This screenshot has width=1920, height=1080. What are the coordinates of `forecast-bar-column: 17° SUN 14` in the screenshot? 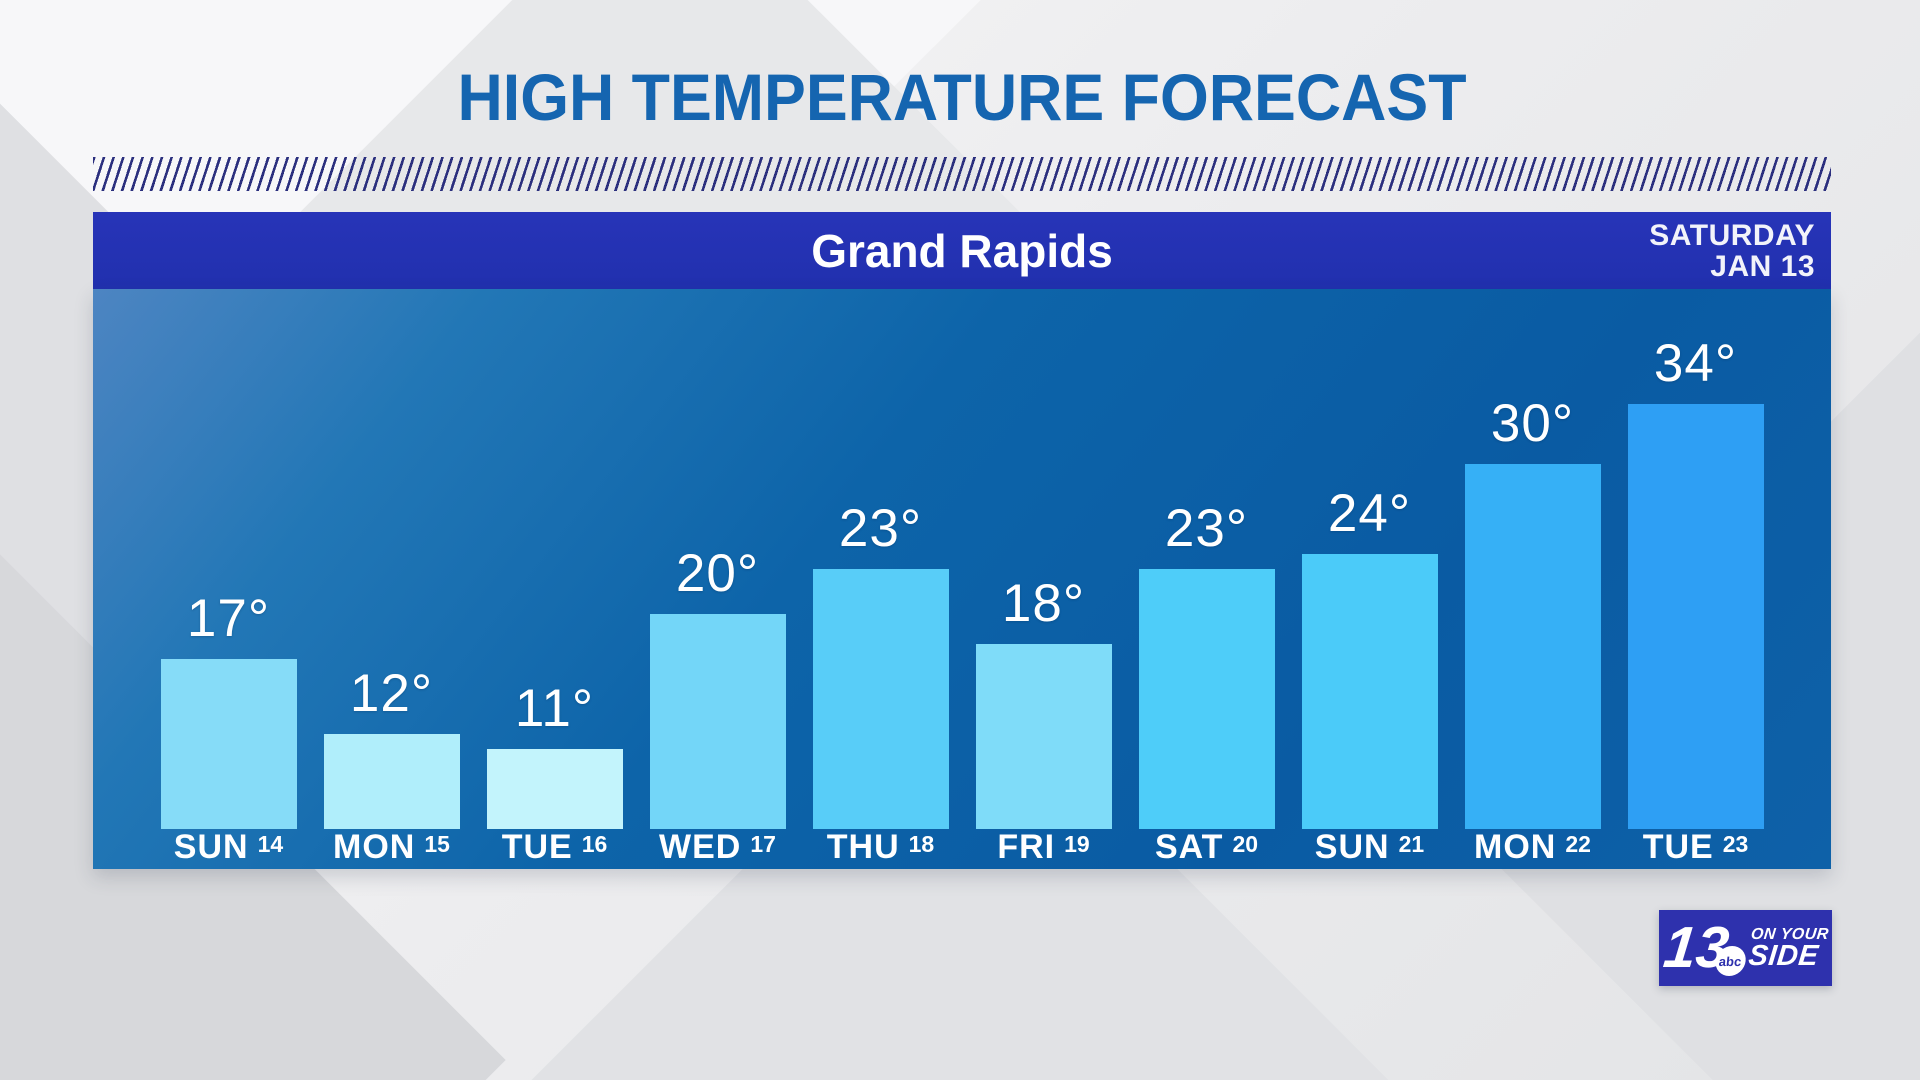 It's located at (228, 579).